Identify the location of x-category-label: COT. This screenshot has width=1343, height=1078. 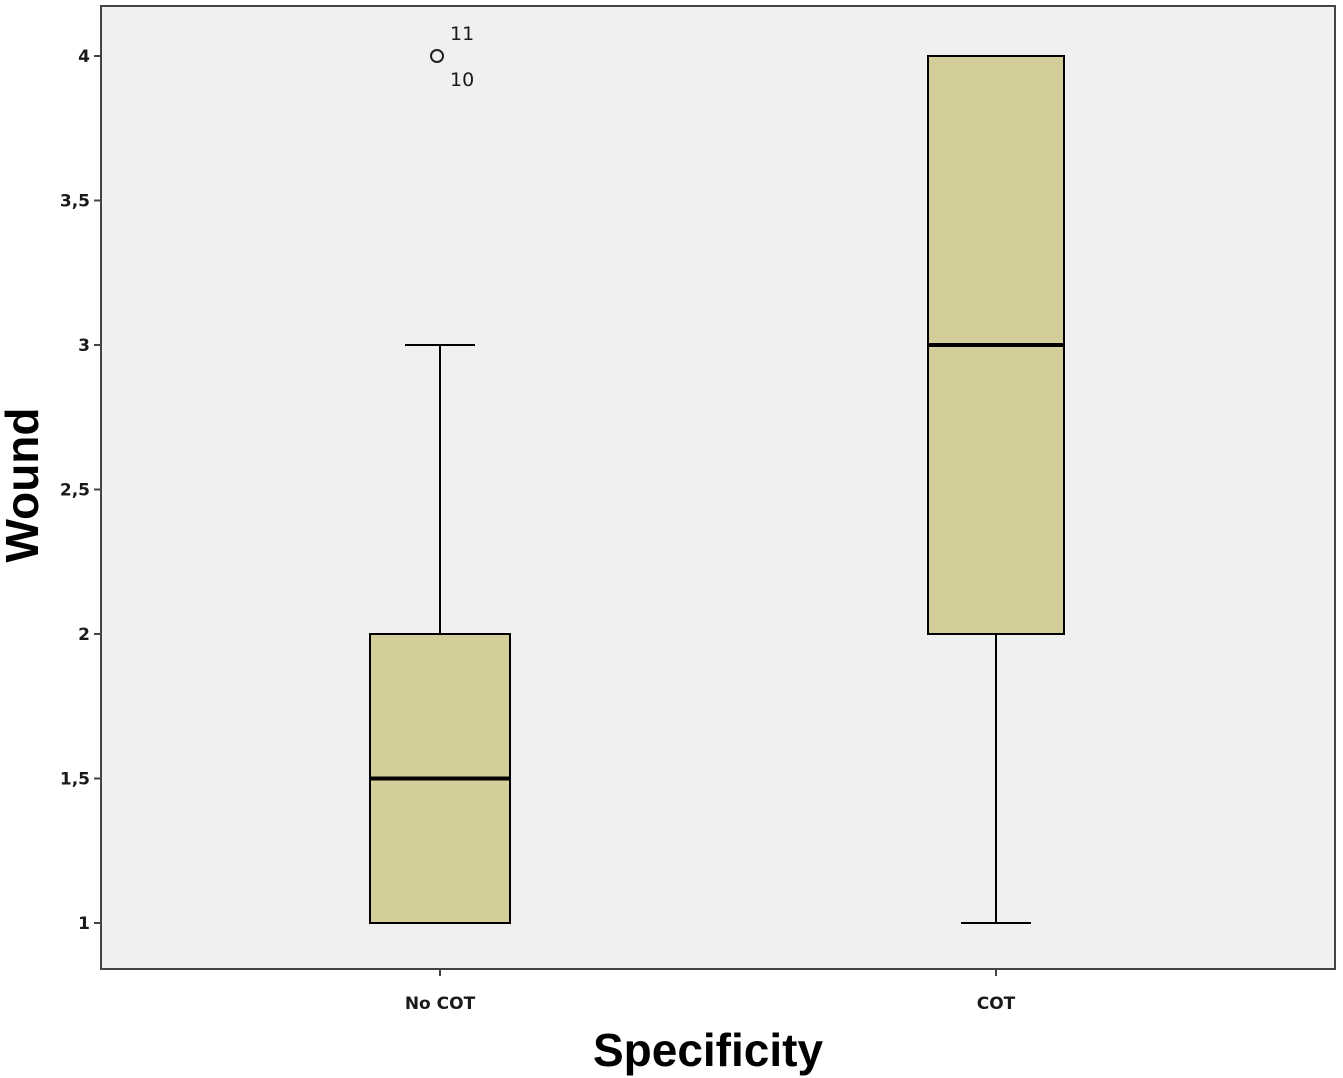
(996, 1004).